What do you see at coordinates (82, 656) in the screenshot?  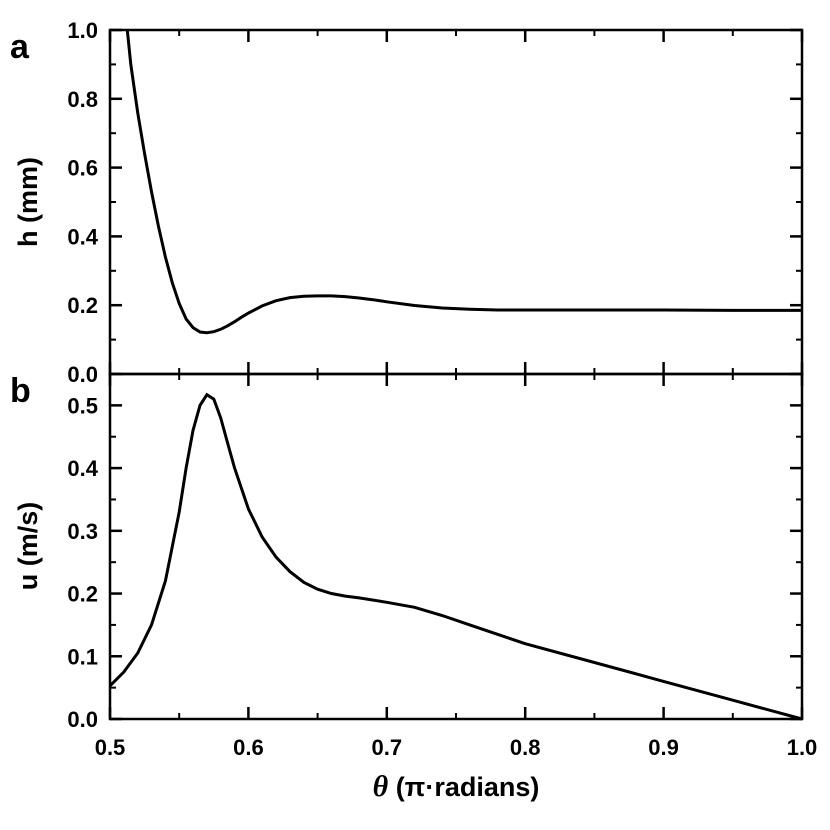 I see `y-tick-label: 0.1` at bounding box center [82, 656].